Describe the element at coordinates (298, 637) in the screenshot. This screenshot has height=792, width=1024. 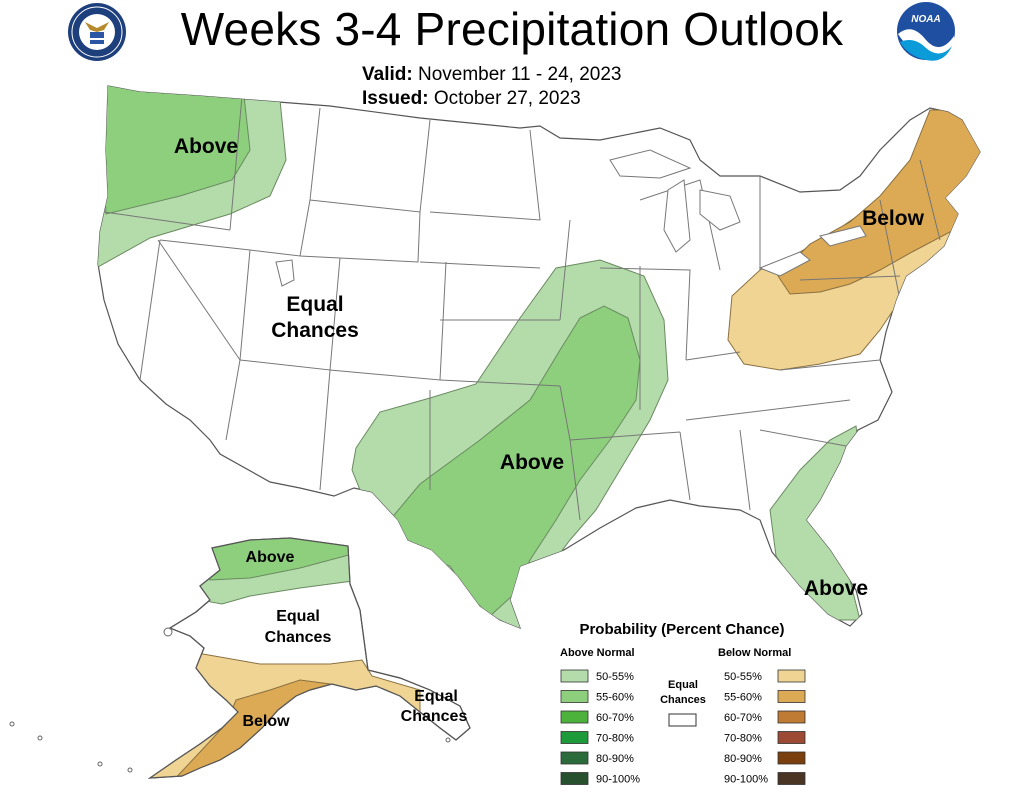
I see `label-alaska-chances: Chances` at that location.